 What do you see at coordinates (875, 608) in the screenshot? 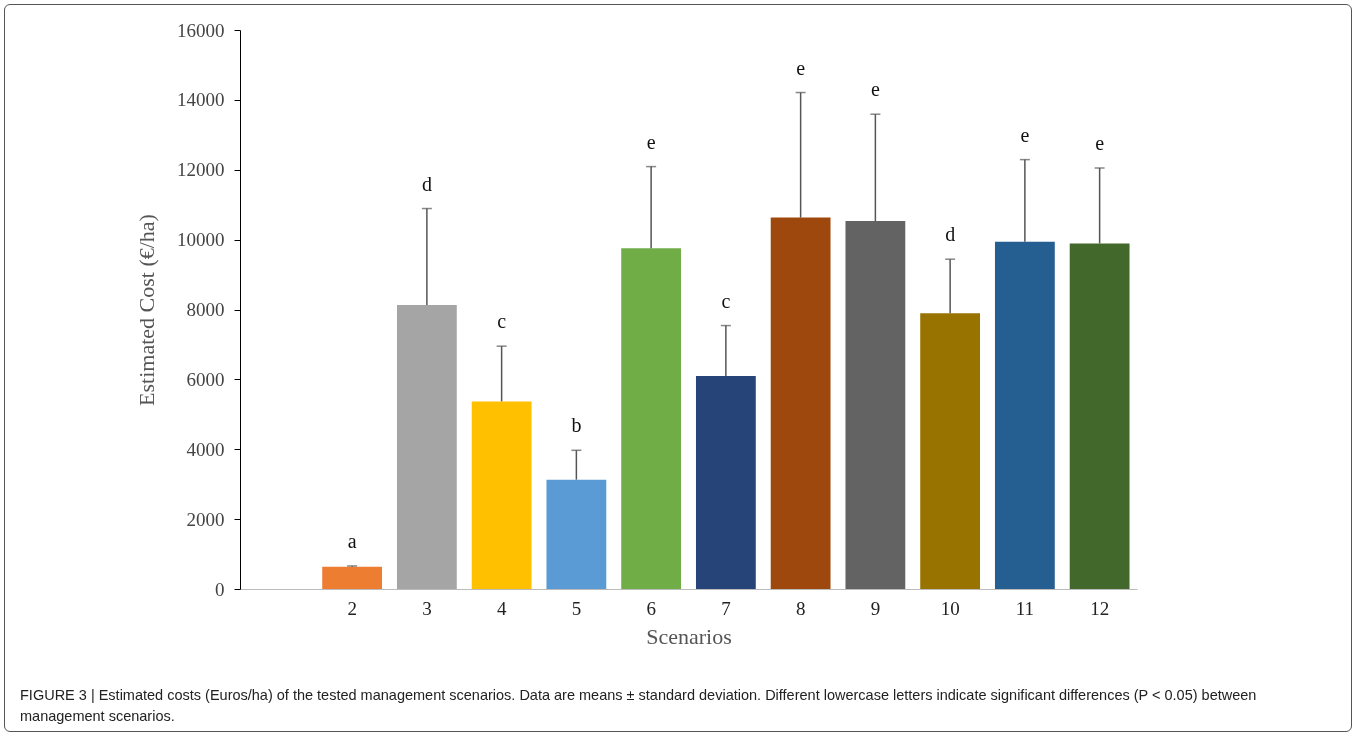
I see `x-tick-label: 9` at bounding box center [875, 608].